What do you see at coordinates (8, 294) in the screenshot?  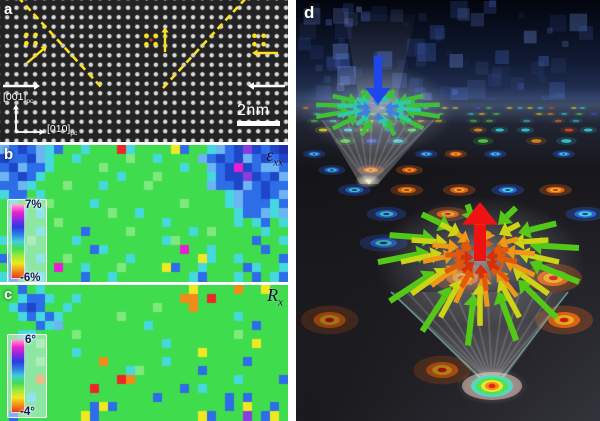 I see `panel-c-label: c` at bounding box center [8, 294].